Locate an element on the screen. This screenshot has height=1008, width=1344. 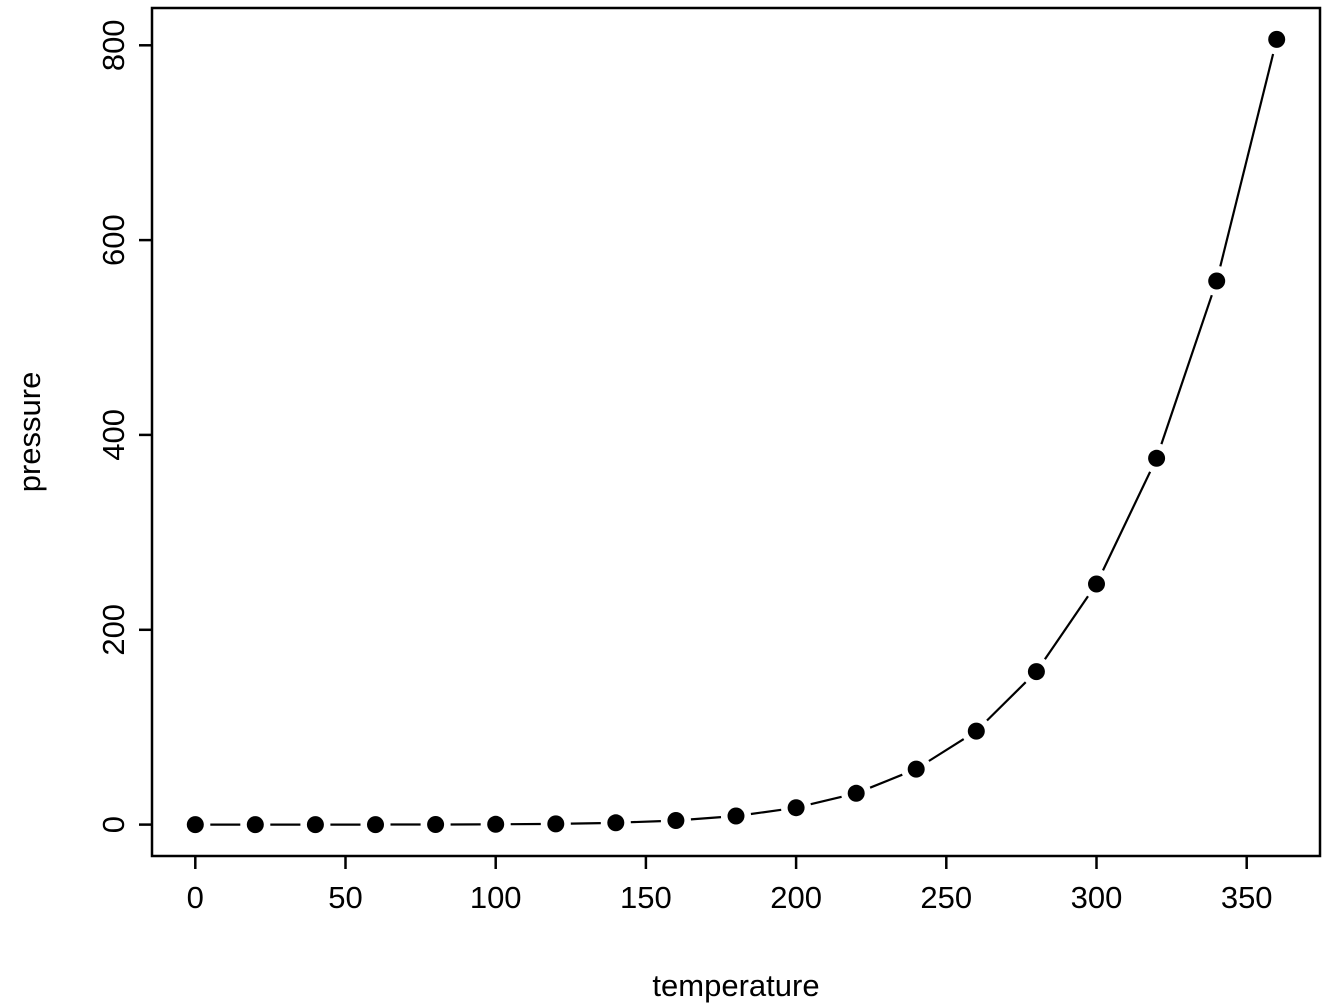
x-tick-label: 100 is located at coordinates (496, 897).